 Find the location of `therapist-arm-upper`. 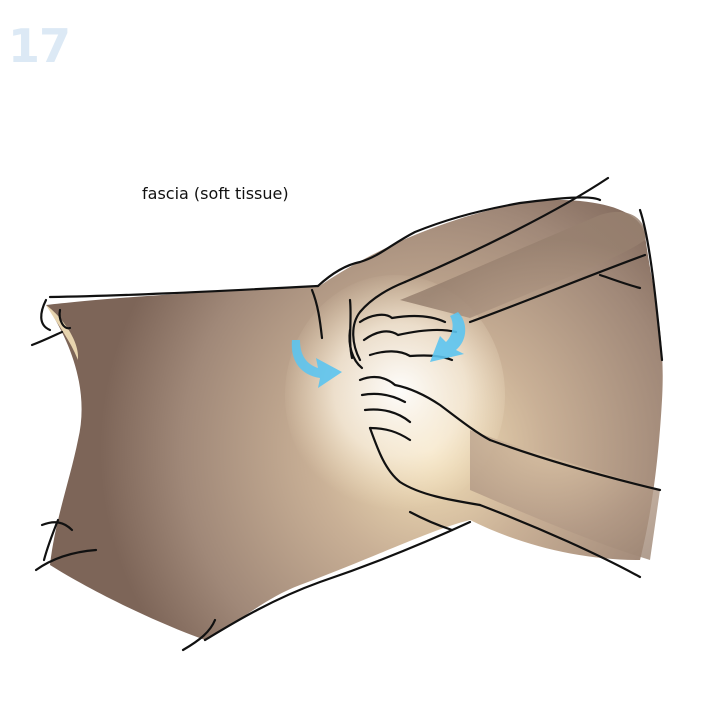

therapist-arm-upper is located at coordinates (523, 264).